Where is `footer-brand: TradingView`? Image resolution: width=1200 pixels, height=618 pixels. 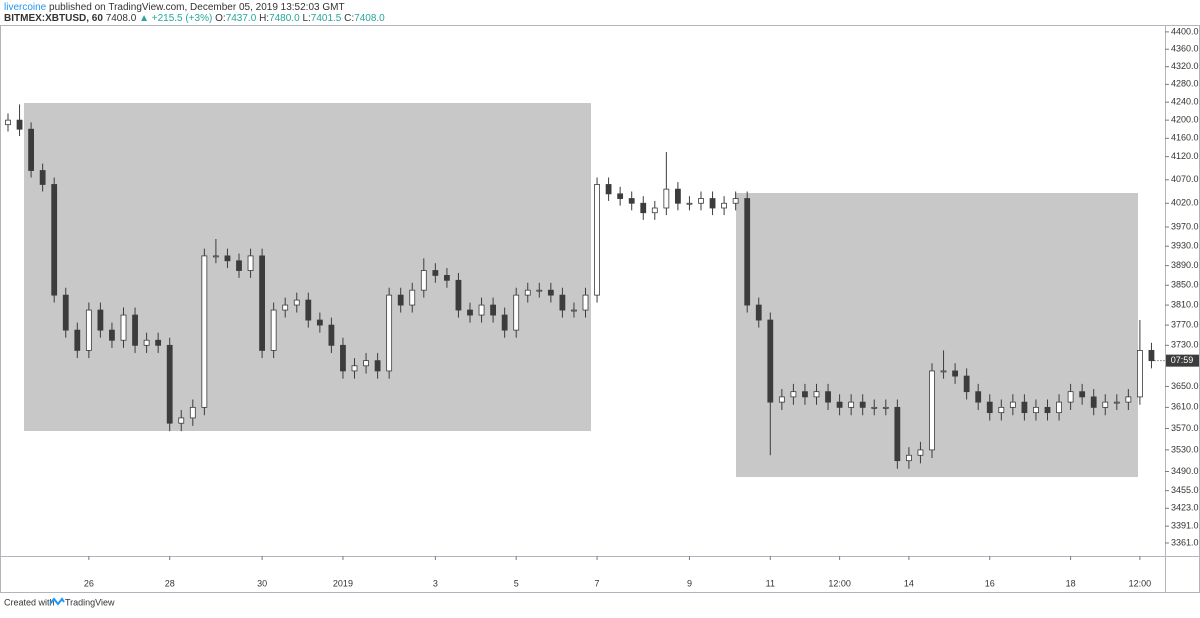 footer-brand: TradingView is located at coordinates (90, 602).